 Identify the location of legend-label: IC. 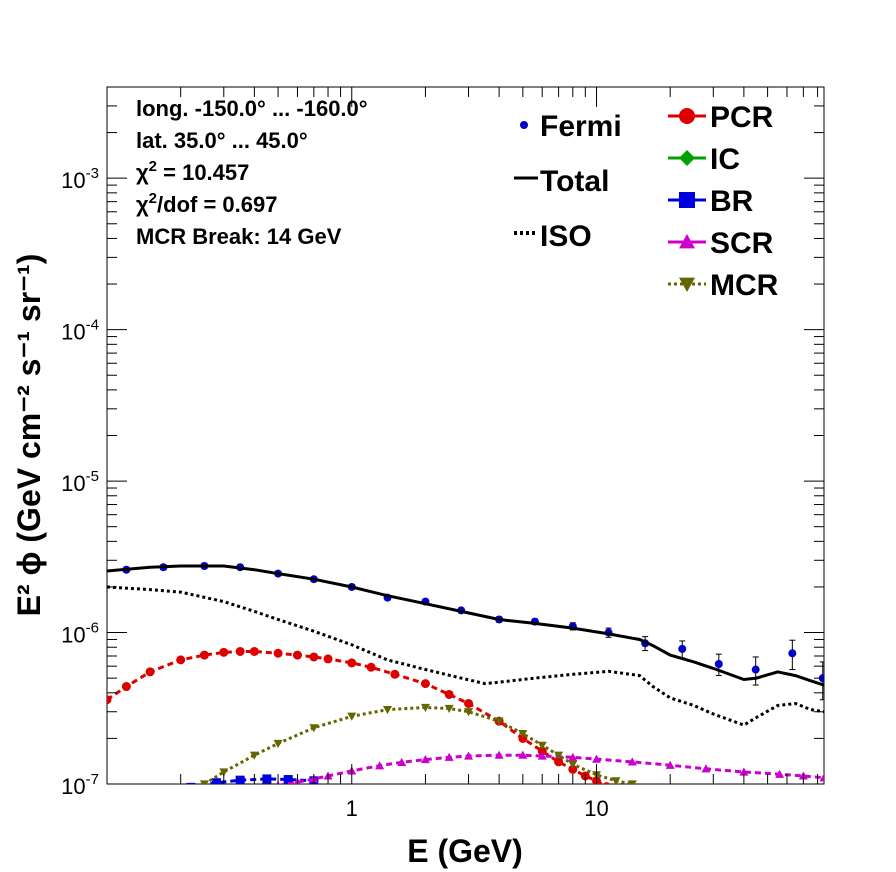
(725, 159).